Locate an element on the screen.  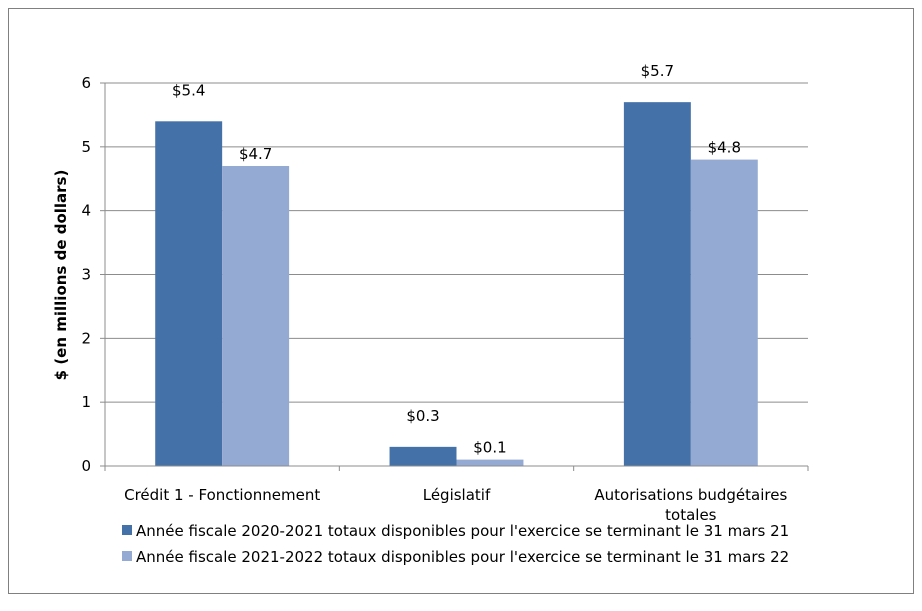
y-tick-label-3: 3 is located at coordinates (86, 275).